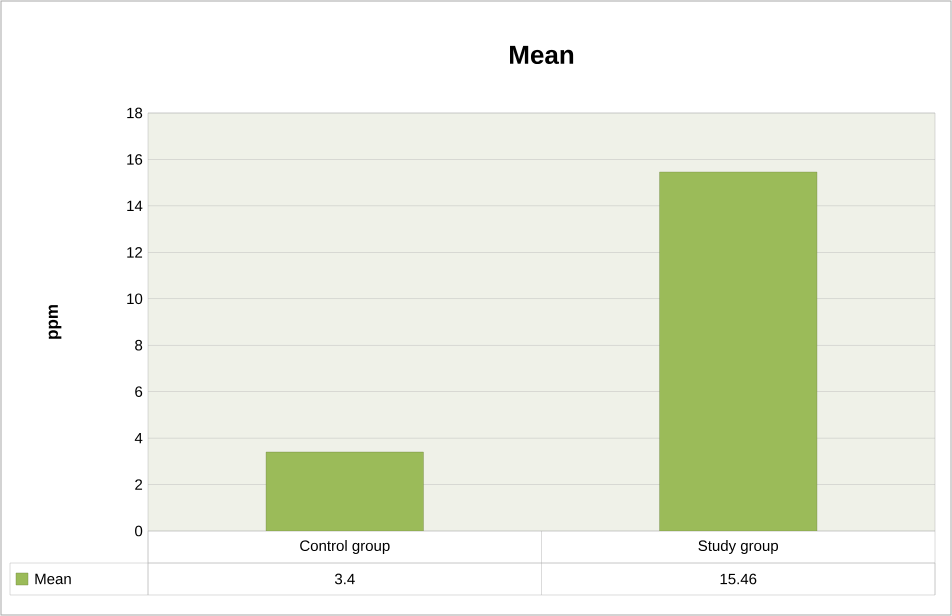 The image size is (952, 616). Describe the element at coordinates (138, 438) in the screenshot. I see `y-tick-label: 4` at that location.